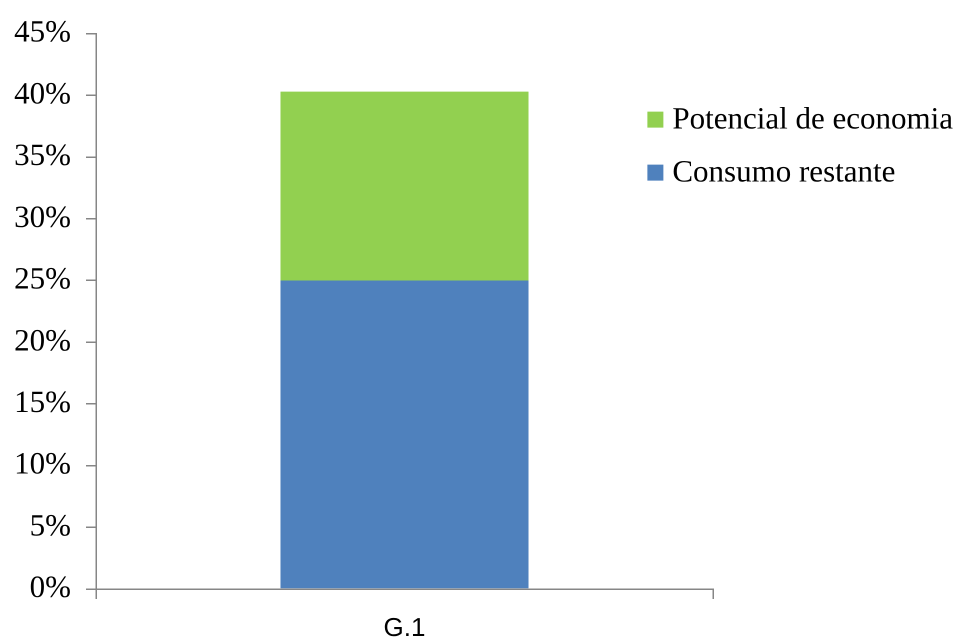 This screenshot has height=644, width=958. I want to click on legend-label: Consumo restante, so click(784, 171).